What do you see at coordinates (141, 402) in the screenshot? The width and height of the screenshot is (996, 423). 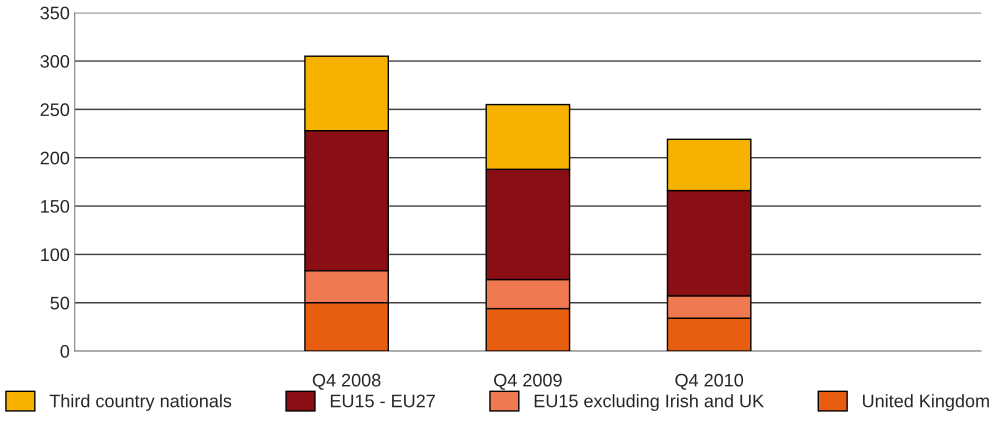 I see `legend-label: Third country nationals` at bounding box center [141, 402].